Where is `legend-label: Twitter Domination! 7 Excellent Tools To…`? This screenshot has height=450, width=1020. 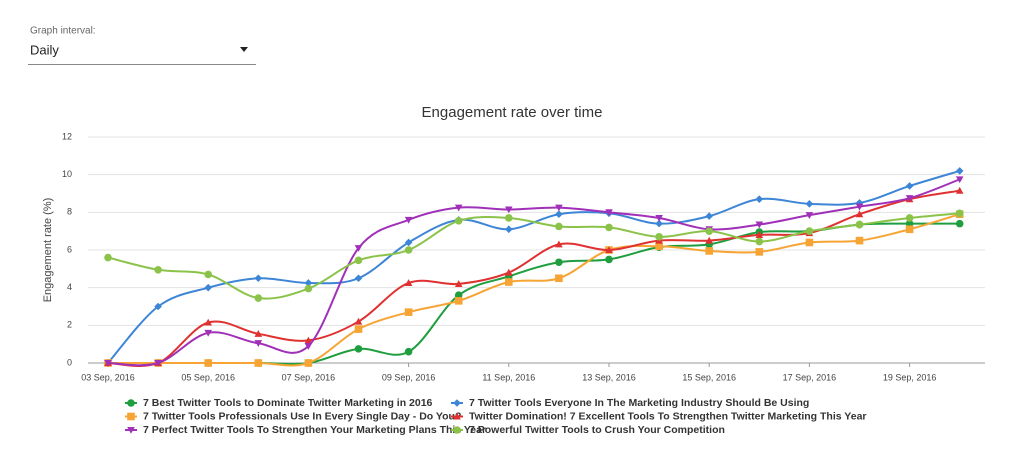
legend-label: Twitter Domination! 7 Excellent Tools To… is located at coordinates (668, 416).